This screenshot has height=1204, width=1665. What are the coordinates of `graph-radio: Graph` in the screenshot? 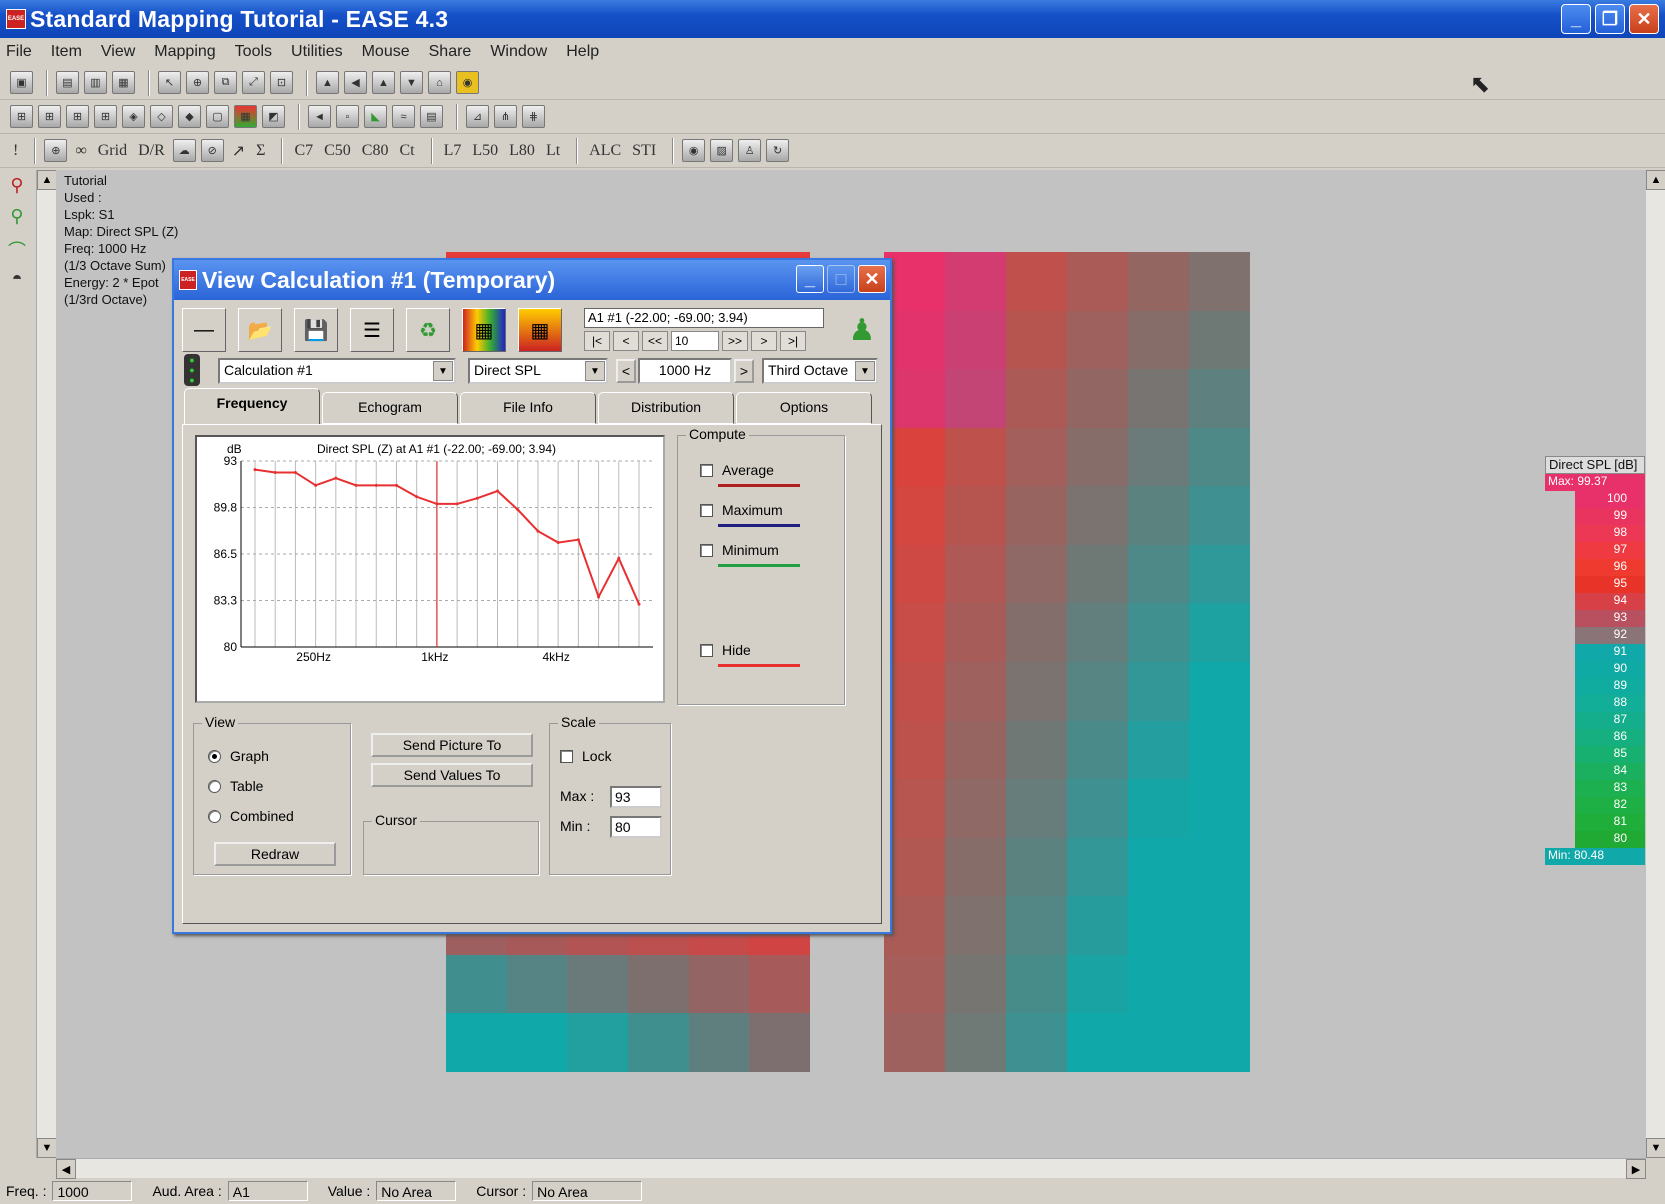 It's located at (238, 756).